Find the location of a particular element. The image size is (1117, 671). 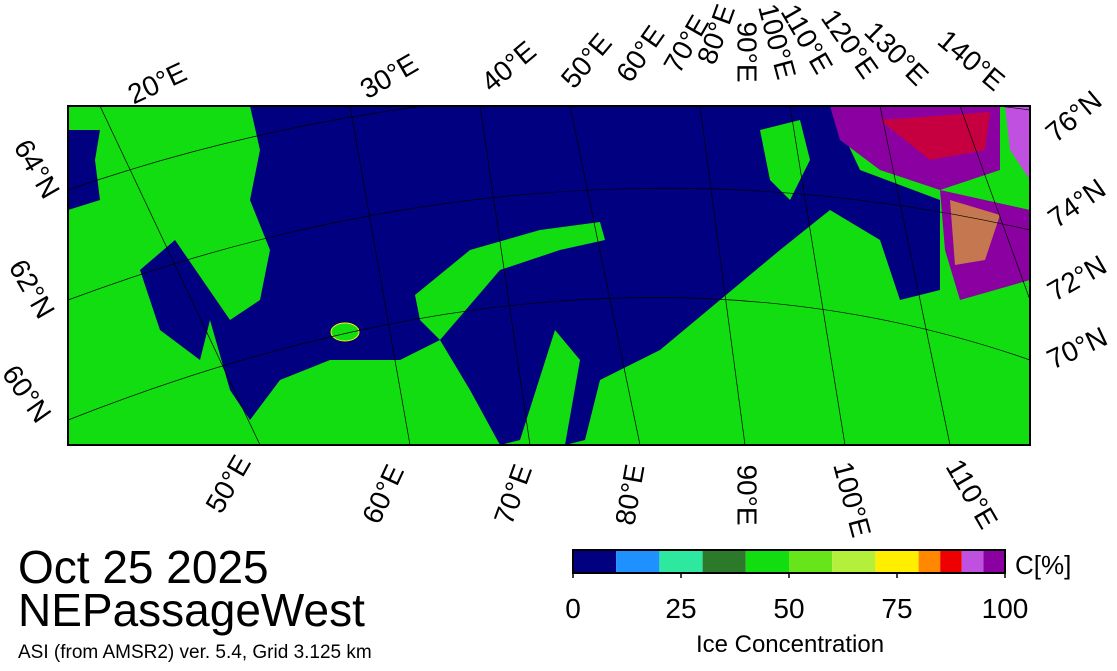

graticule-label: 140°E is located at coordinates (971, 60).